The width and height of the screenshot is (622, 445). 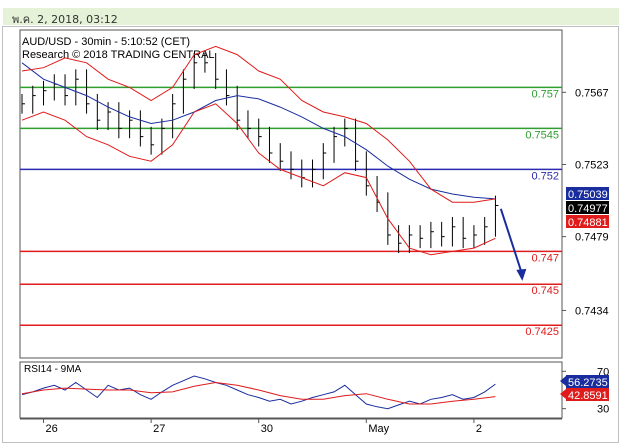 What do you see at coordinates (592, 238) in the screenshot?
I see `price-y-tick-label: 0.7479` at bounding box center [592, 238].